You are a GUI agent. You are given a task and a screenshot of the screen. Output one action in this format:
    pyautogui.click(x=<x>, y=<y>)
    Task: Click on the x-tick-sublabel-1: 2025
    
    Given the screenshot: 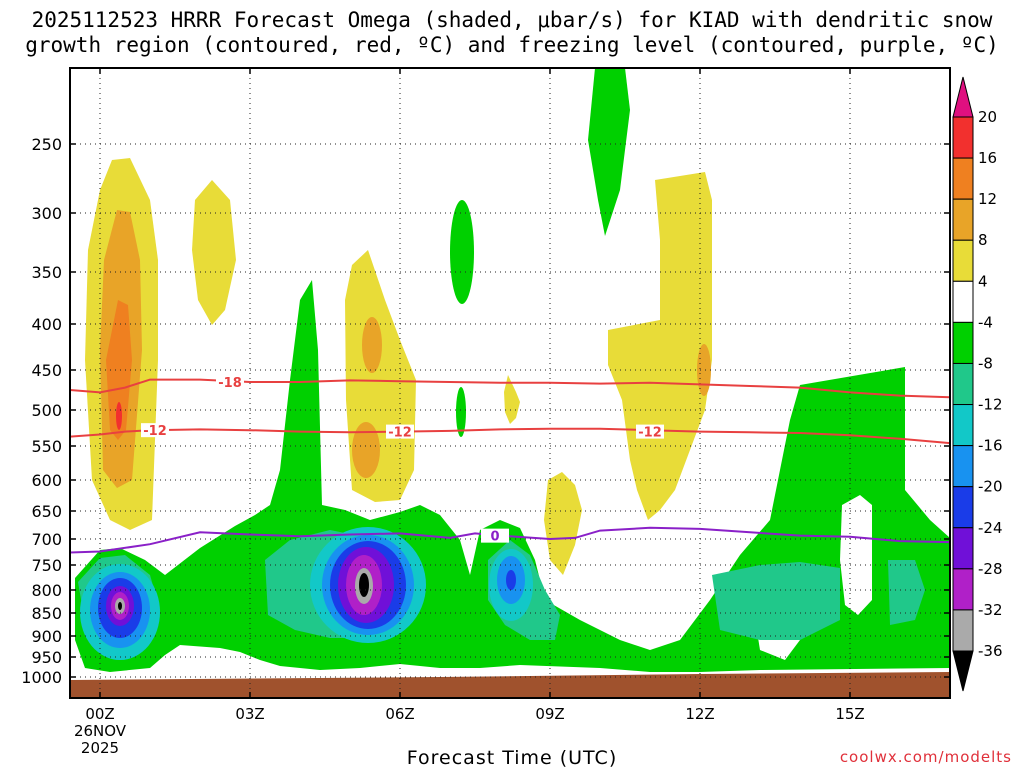 What is the action you would take?
    pyautogui.click(x=100, y=748)
    